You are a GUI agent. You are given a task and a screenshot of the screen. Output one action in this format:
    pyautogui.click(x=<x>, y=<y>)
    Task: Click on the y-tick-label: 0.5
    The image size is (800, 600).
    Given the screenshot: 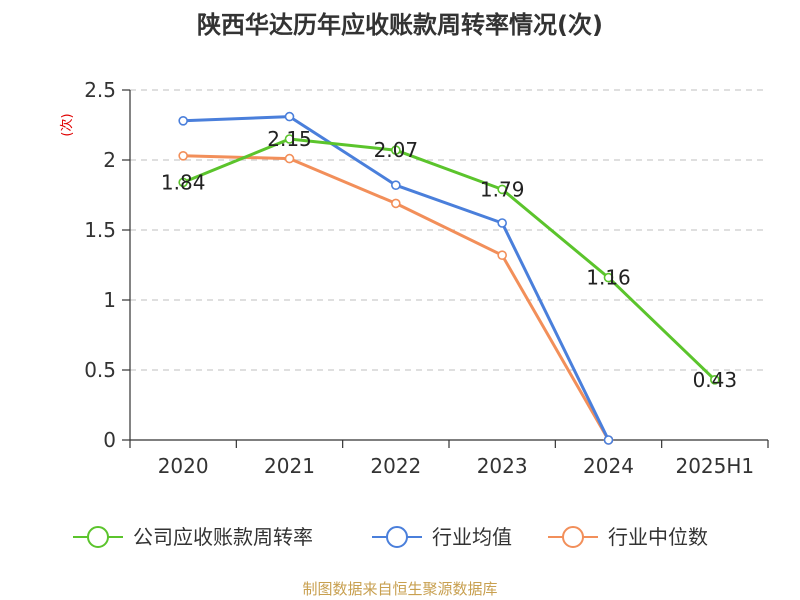 What is the action you would take?
    pyautogui.click(x=100, y=370)
    